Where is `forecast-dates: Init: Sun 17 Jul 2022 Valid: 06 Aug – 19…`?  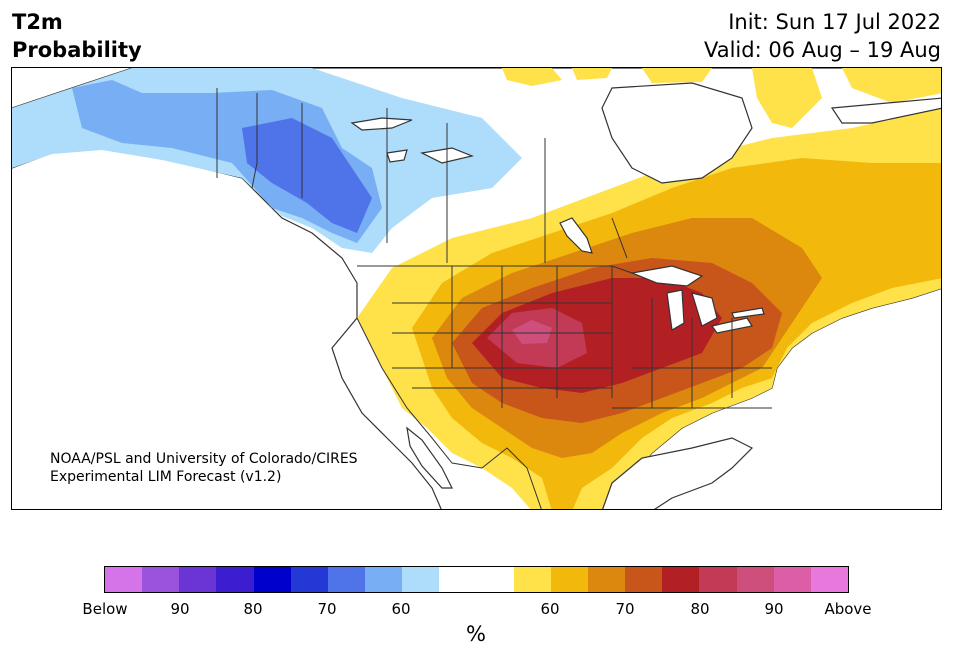 forecast-dates: Init: Sun 17 Jul 2022 Valid: 06 Aug – 19… is located at coordinates (822, 36).